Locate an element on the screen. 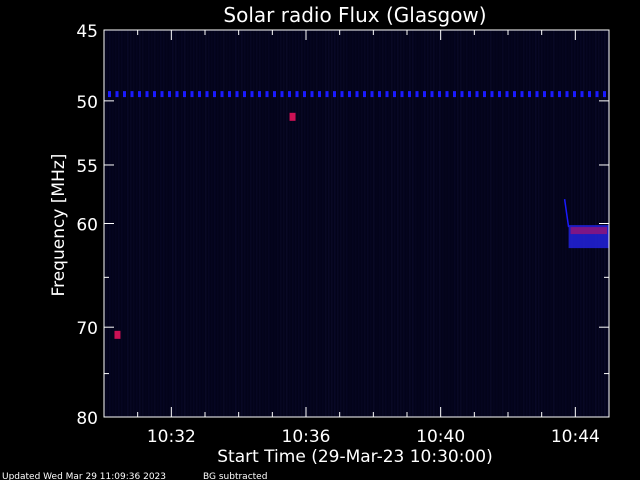 This screenshot has height=480, width=640. burst-core is located at coordinates (588, 231).